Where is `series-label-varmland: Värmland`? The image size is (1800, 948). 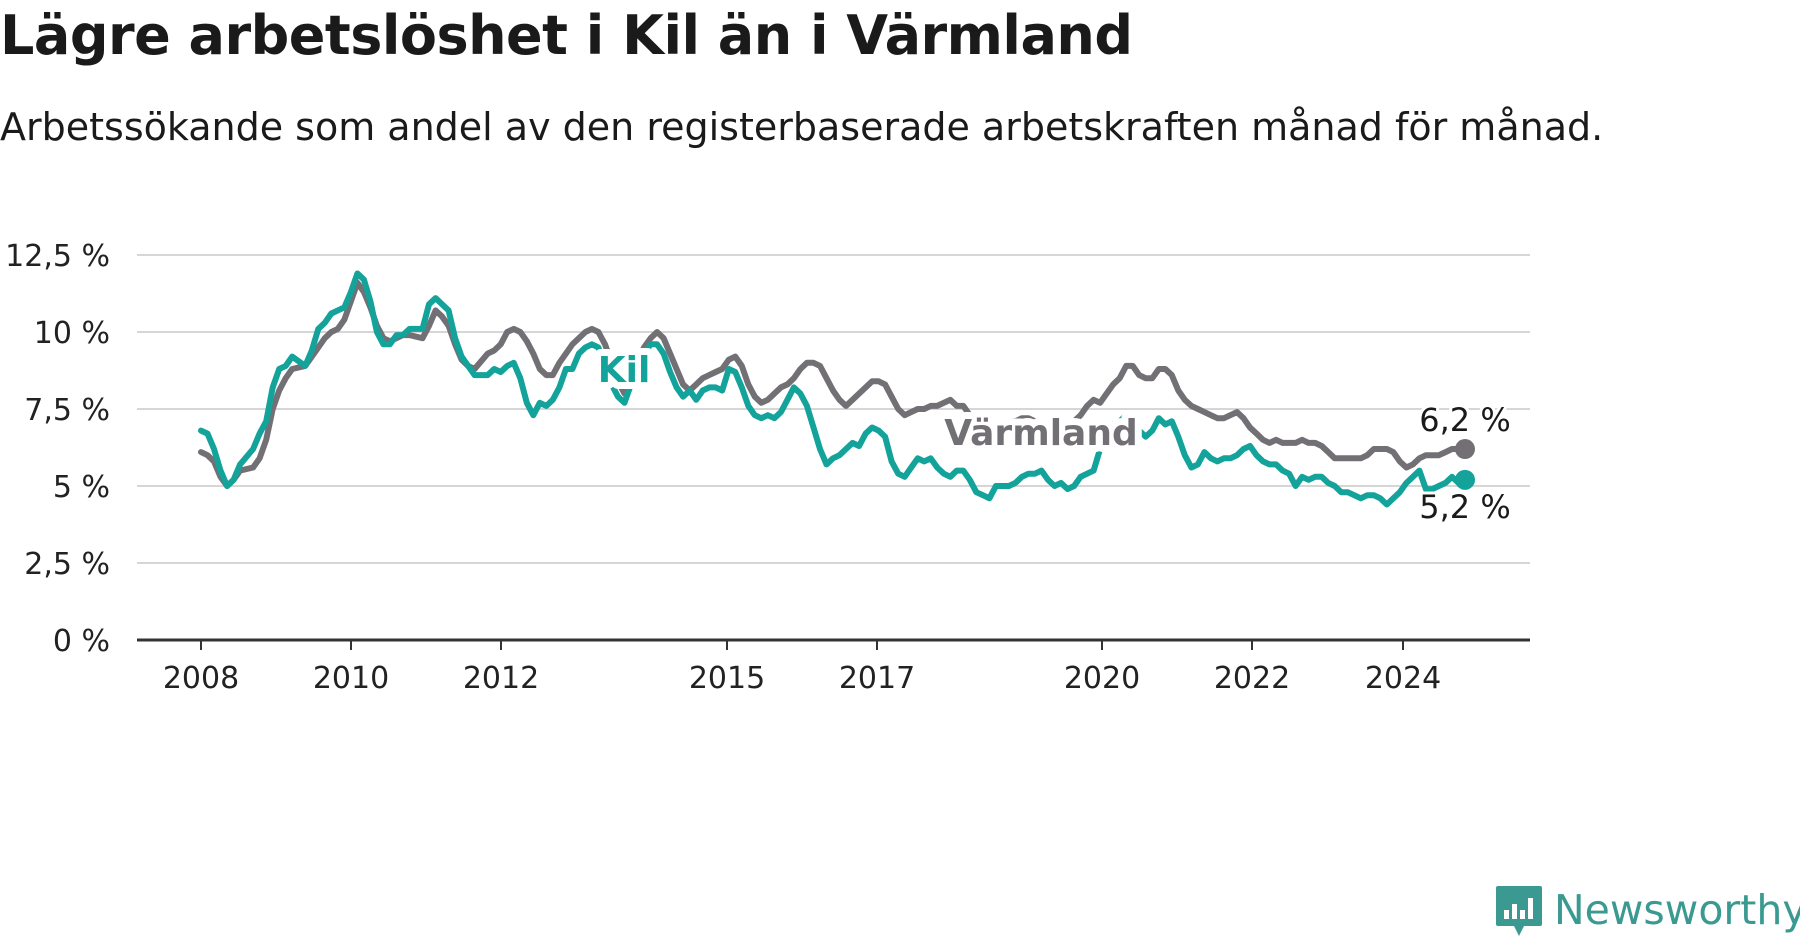
series-label-varmland: Värmland is located at coordinates (1040, 433).